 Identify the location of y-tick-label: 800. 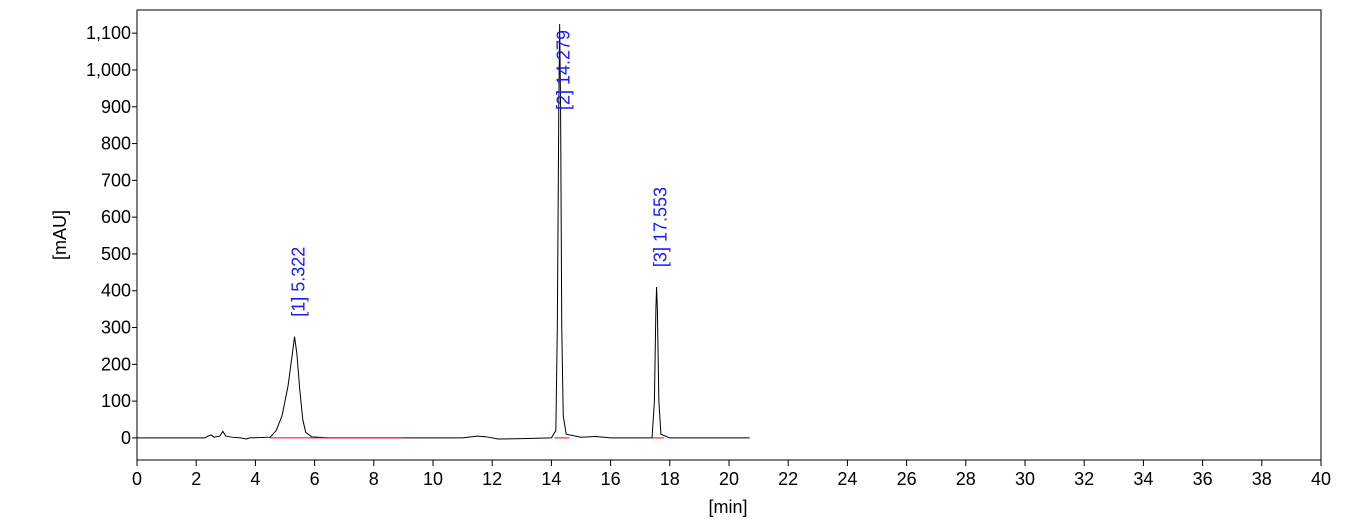
(116, 144).